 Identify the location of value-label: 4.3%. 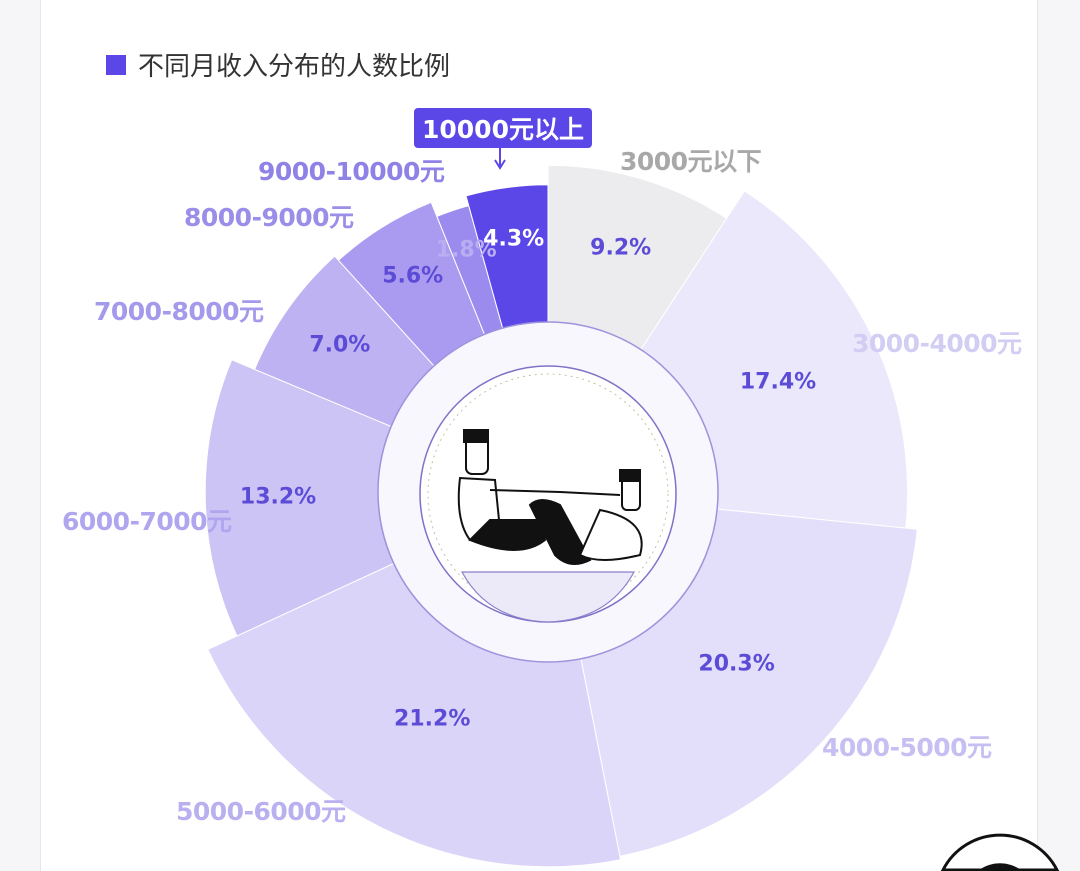
(514, 239).